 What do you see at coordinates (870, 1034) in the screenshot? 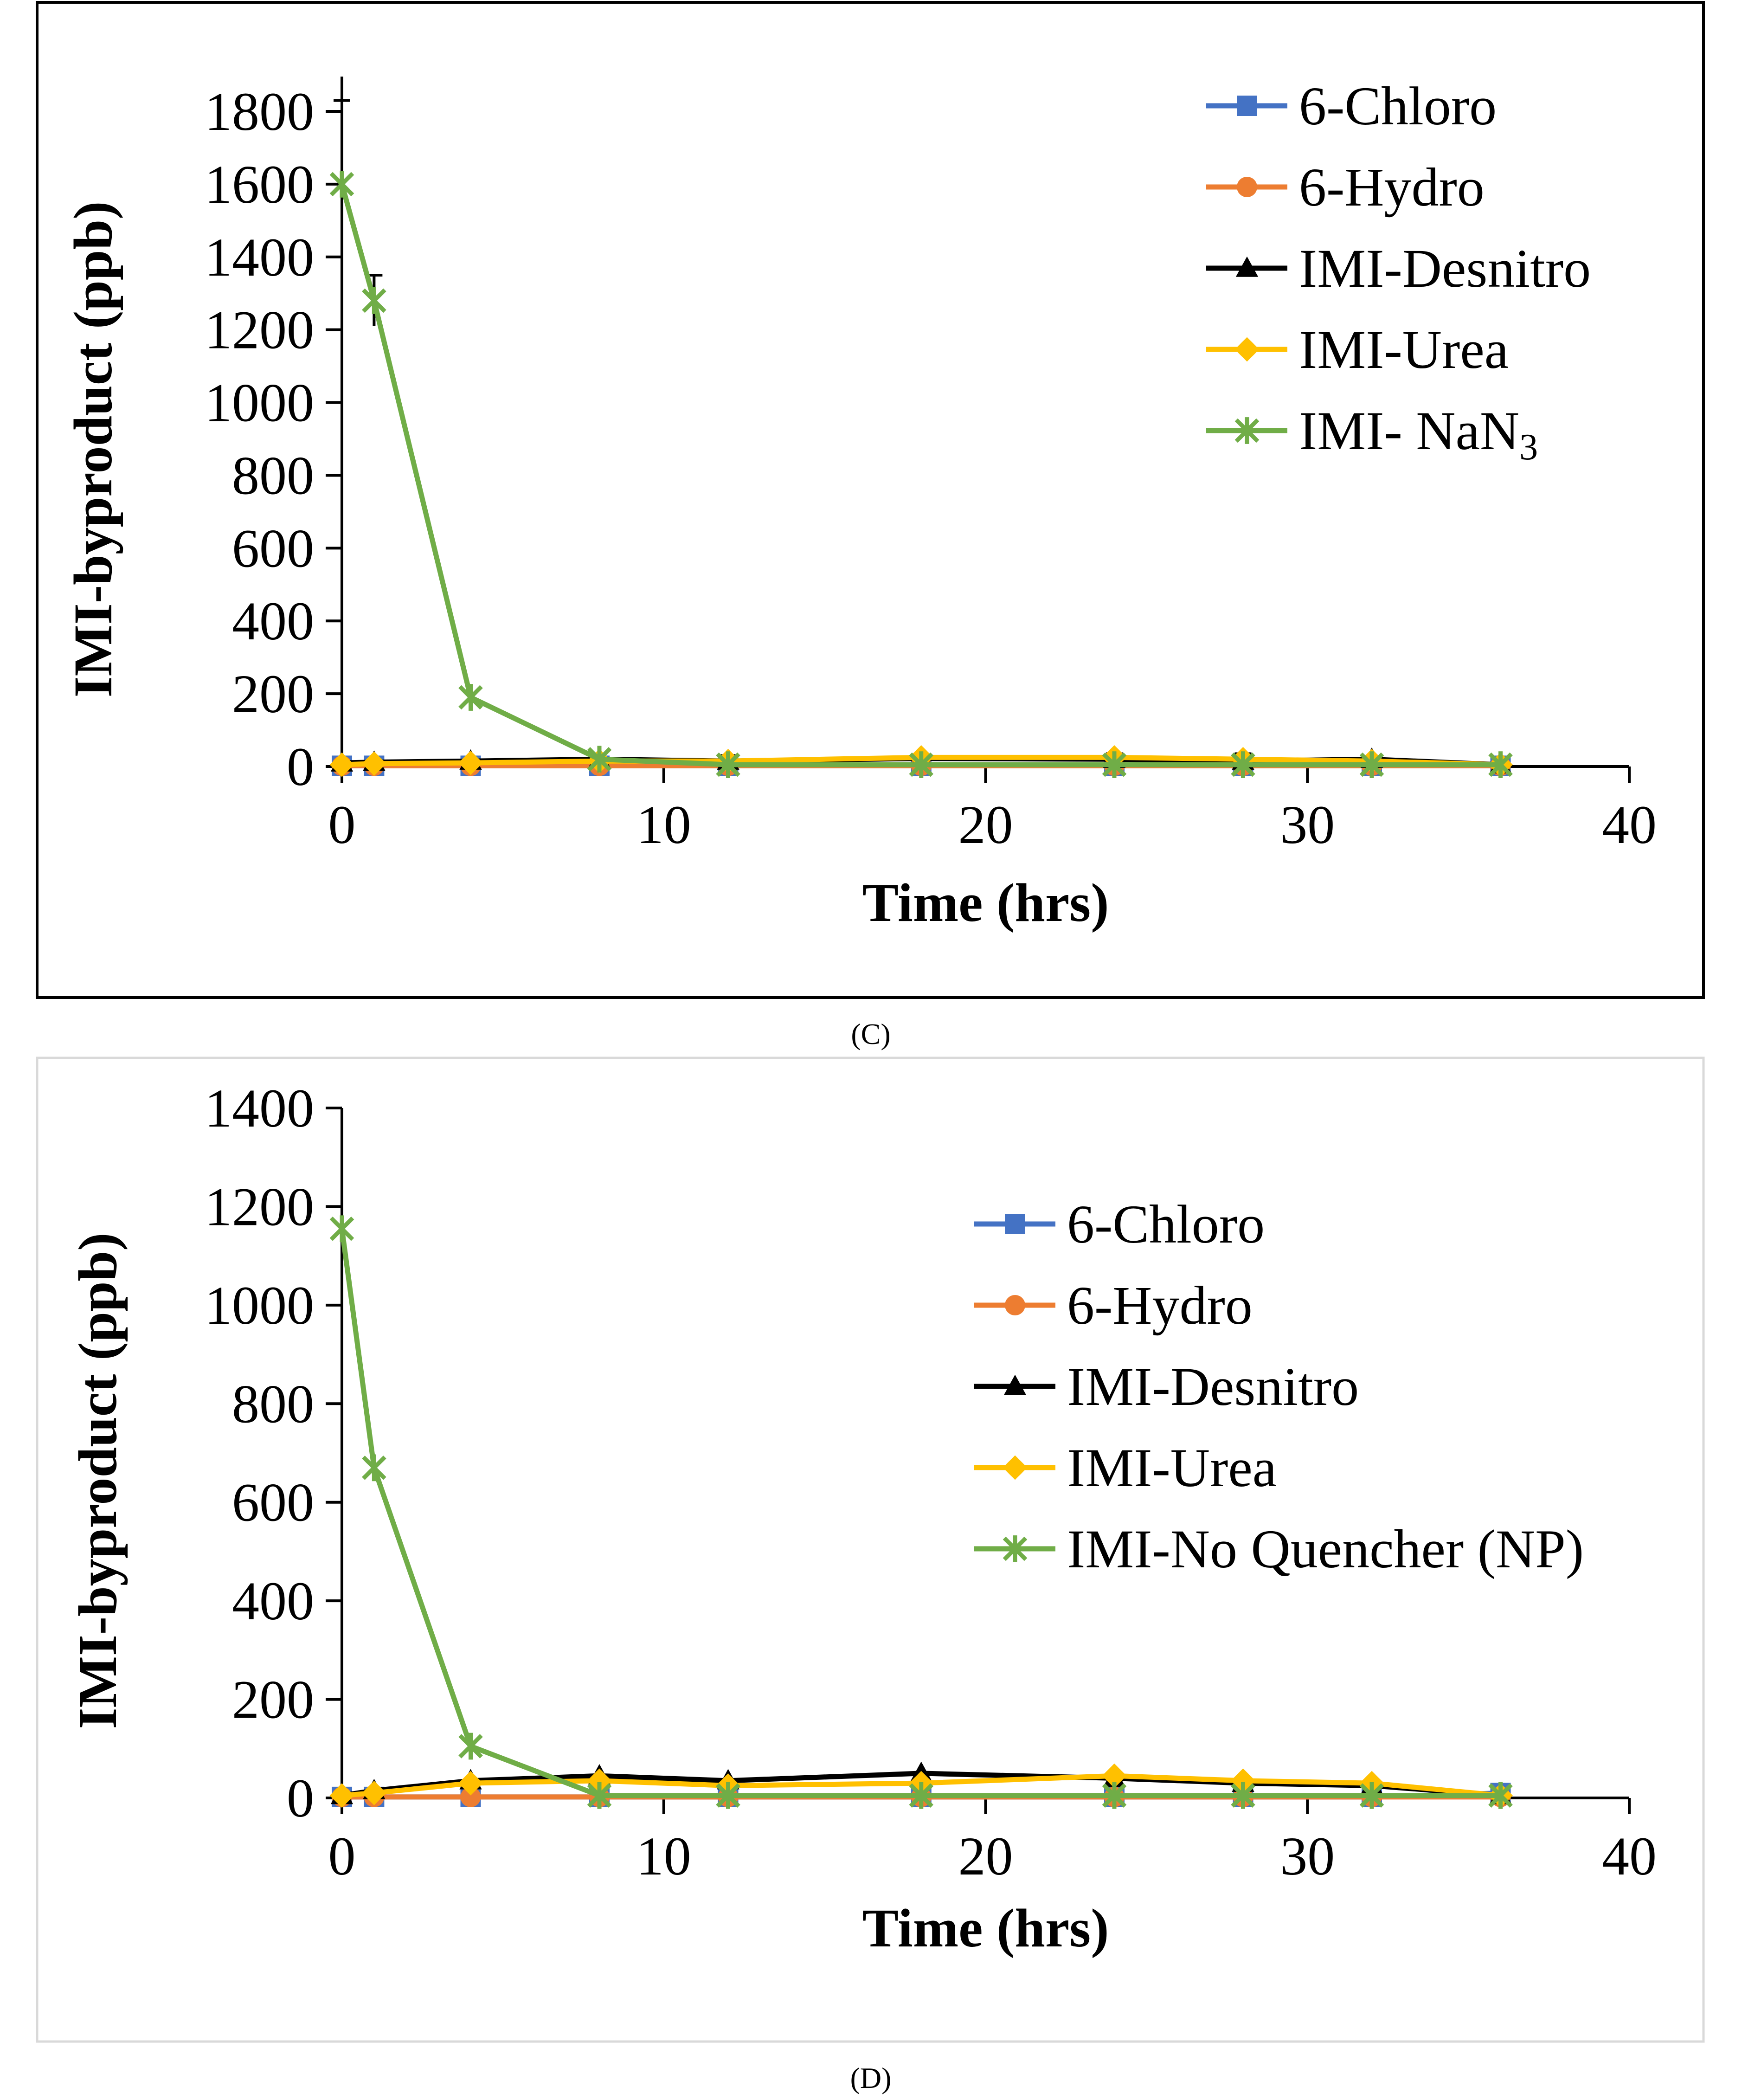
I see `panel-c-label: (C)` at bounding box center [870, 1034].